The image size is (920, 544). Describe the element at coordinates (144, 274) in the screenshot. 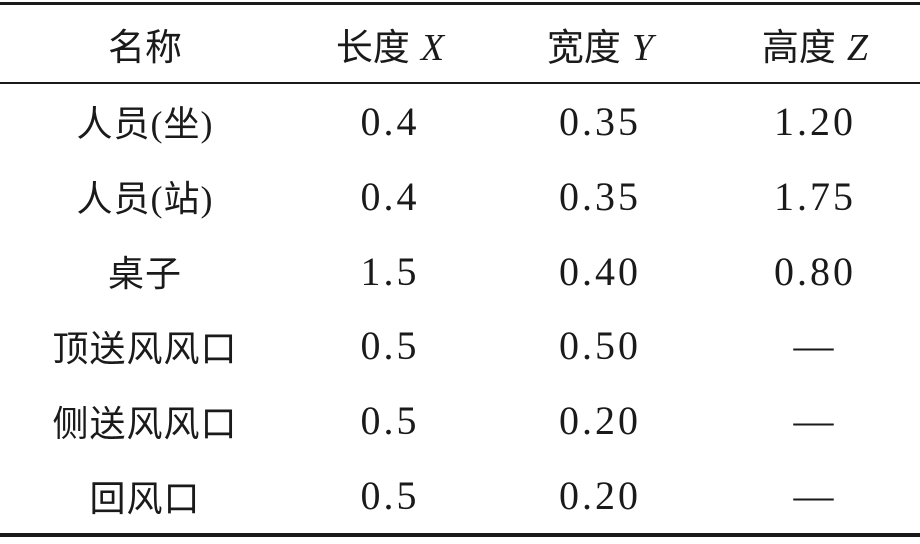

I see `cell-name: 桌子` at that location.